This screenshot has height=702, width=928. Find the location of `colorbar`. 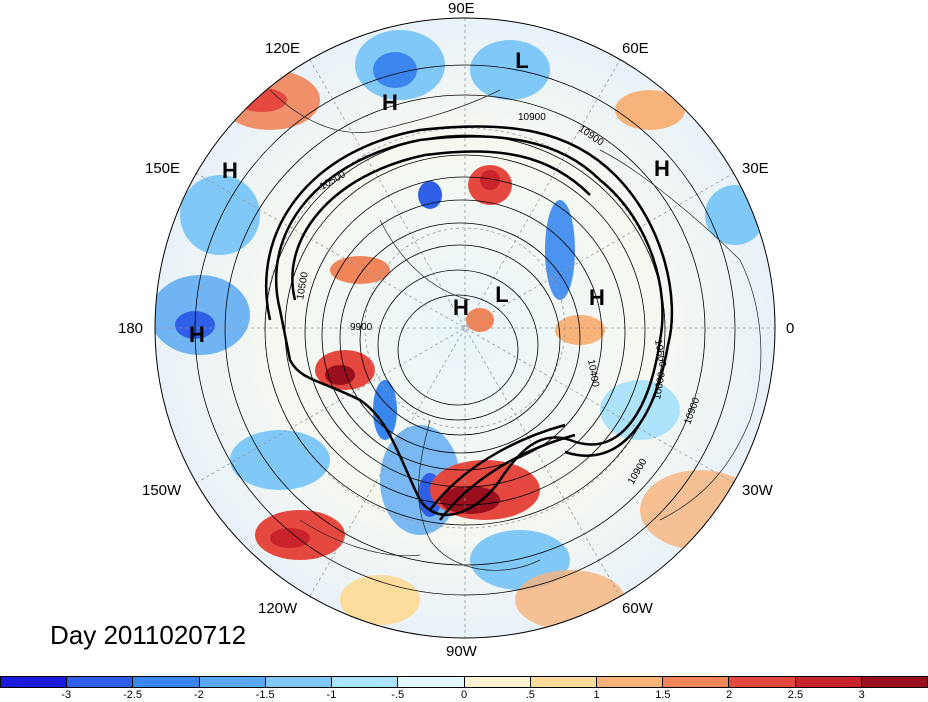

colorbar is located at coordinates (464, 682).